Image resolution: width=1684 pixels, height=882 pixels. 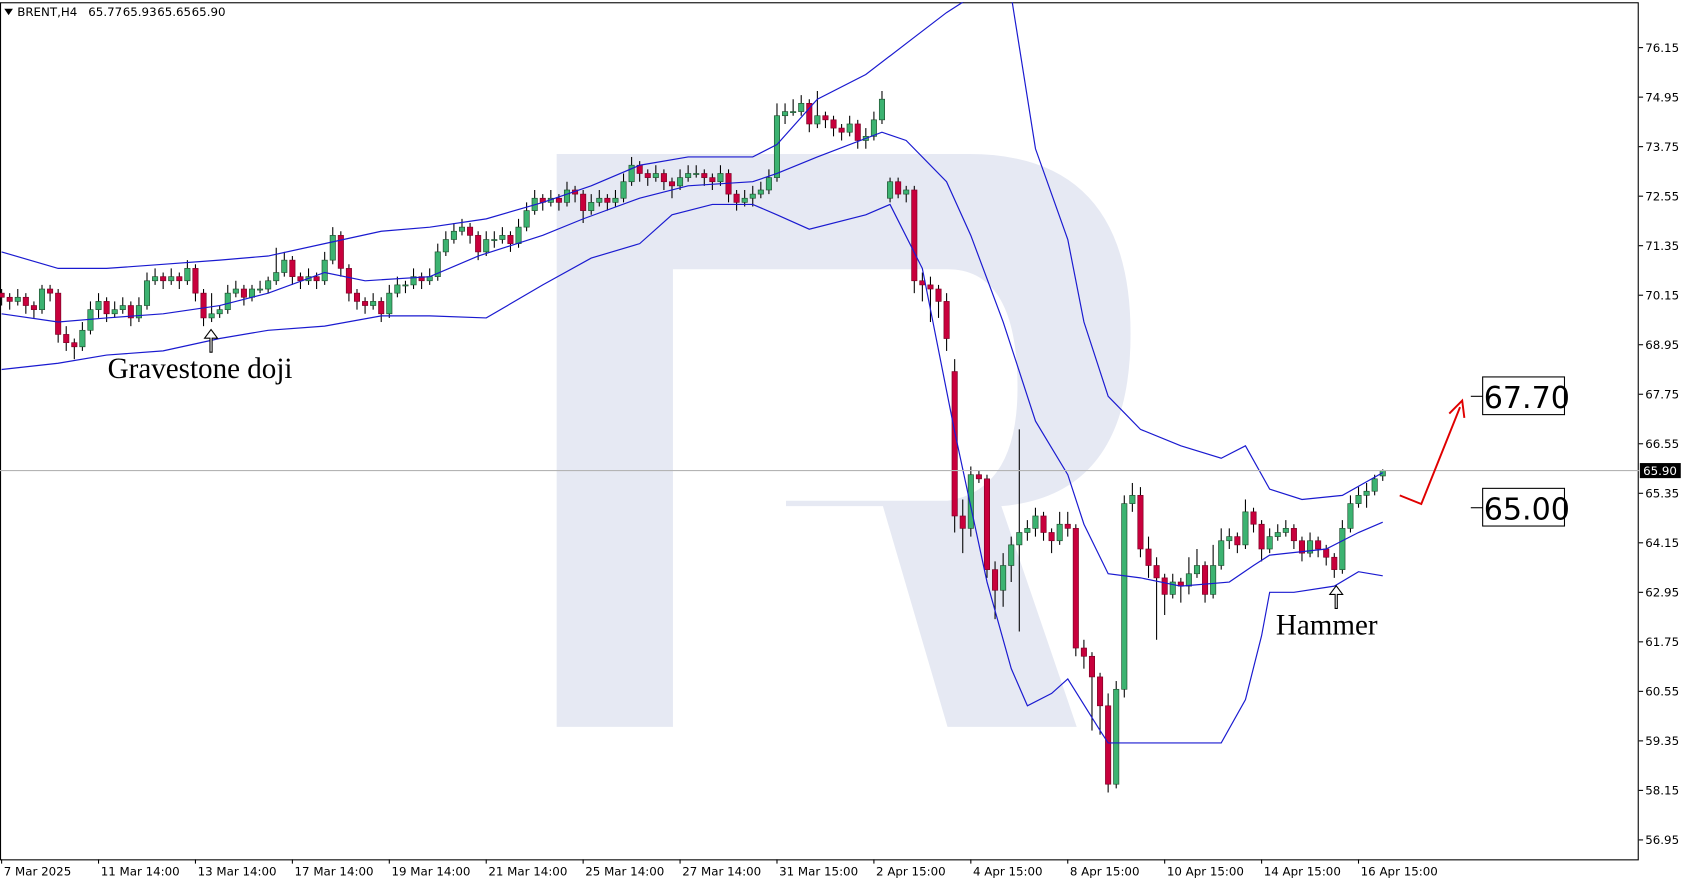 I want to click on y-tick-label: 73.75, so click(x=1662, y=147).